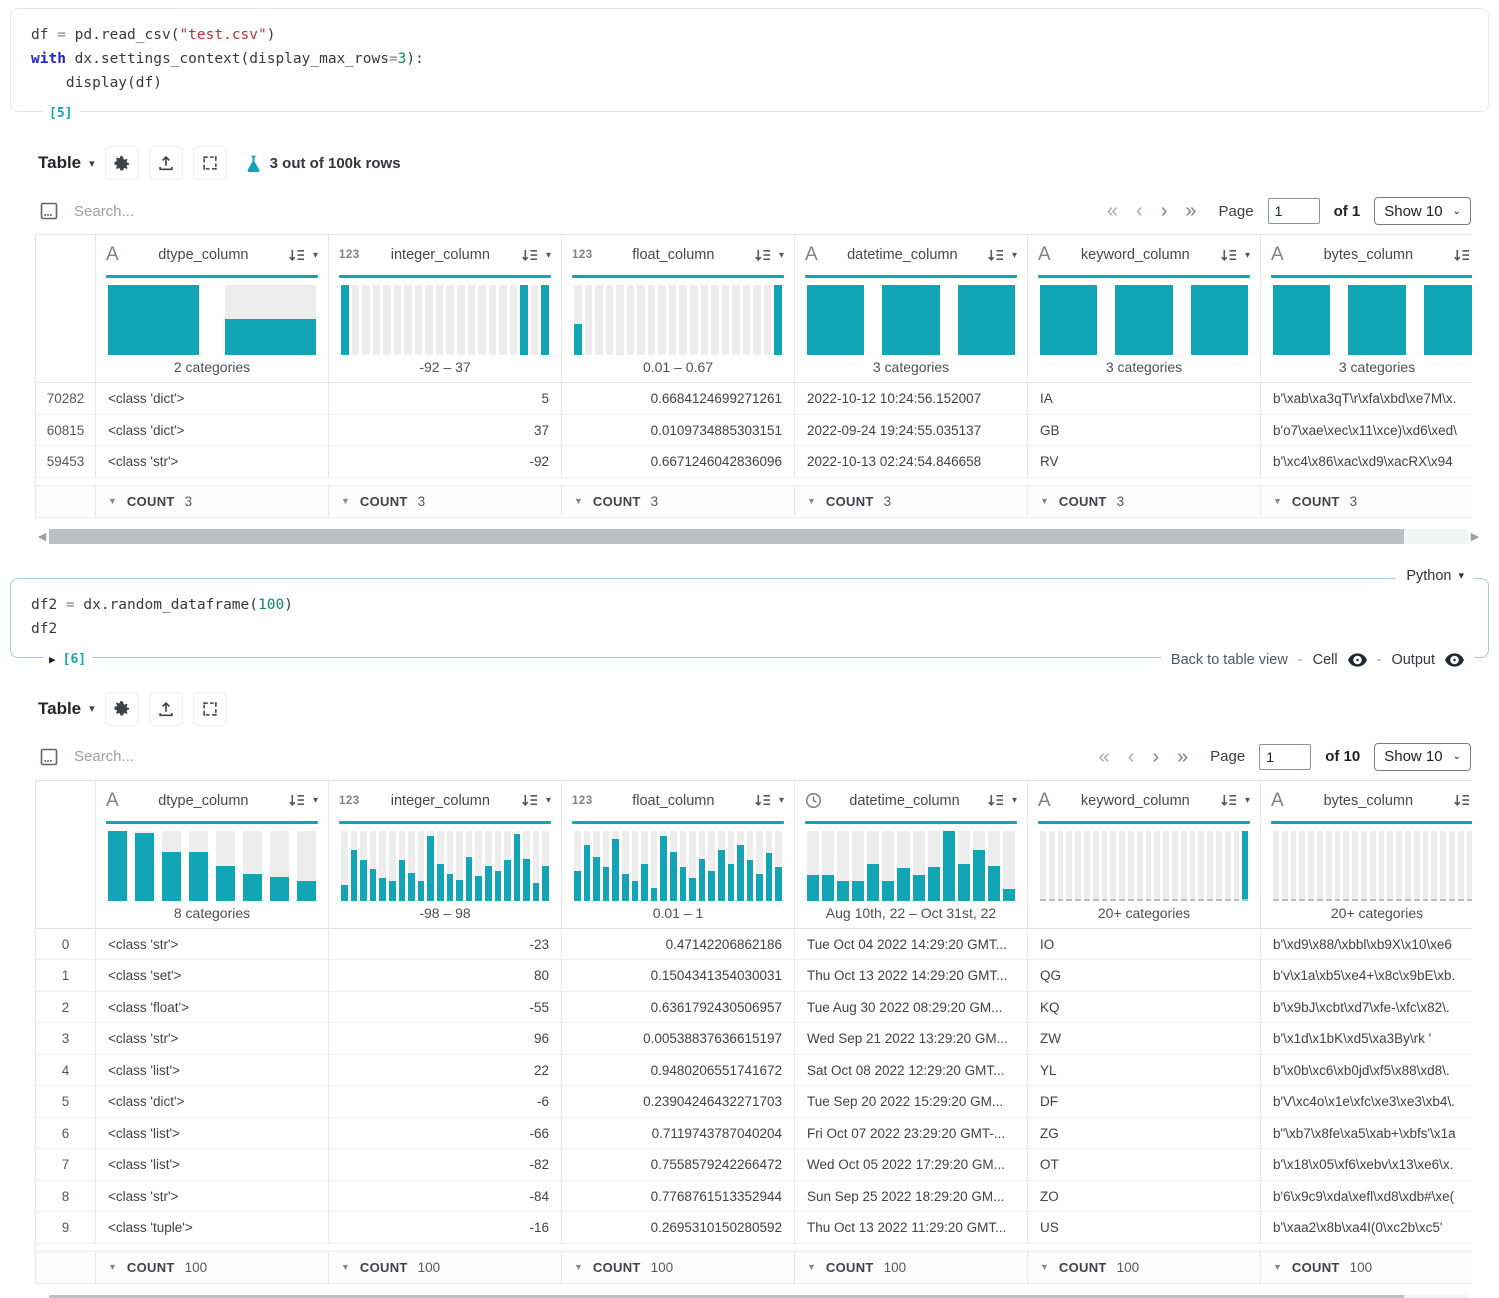 This screenshot has width=1499, height=1298. What do you see at coordinates (1144, 822) in the screenshot?
I see `column-accent-underline` at bounding box center [1144, 822].